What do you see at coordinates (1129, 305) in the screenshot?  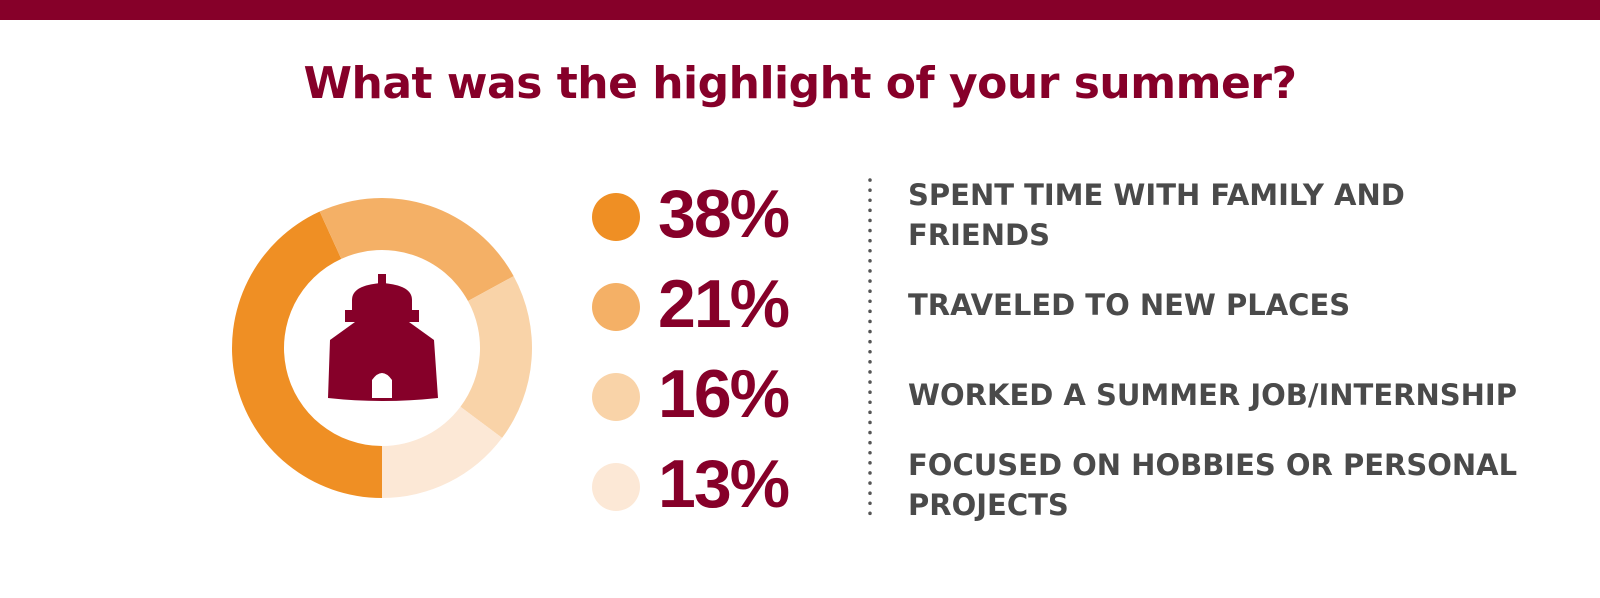 I see `category-label: TRAVELED TO NEW PLACES` at bounding box center [1129, 305].